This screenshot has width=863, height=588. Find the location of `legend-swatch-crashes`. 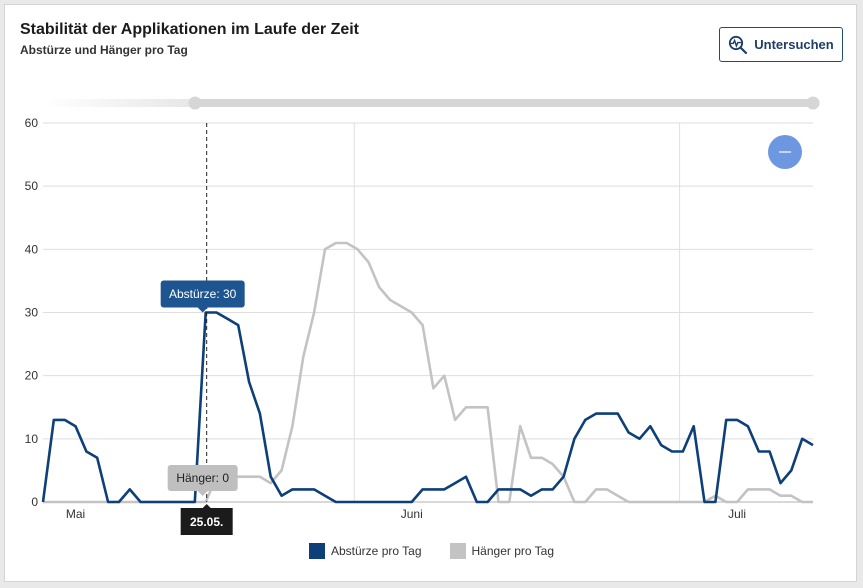

legend-swatch-crashes is located at coordinates (317, 551).